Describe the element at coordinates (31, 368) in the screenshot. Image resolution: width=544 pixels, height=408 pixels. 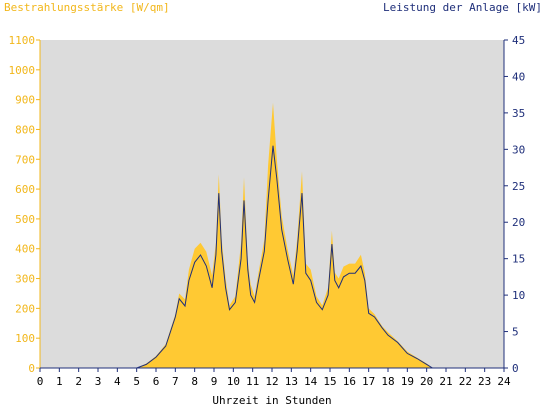
I see `left-tick-label: 0` at that location.